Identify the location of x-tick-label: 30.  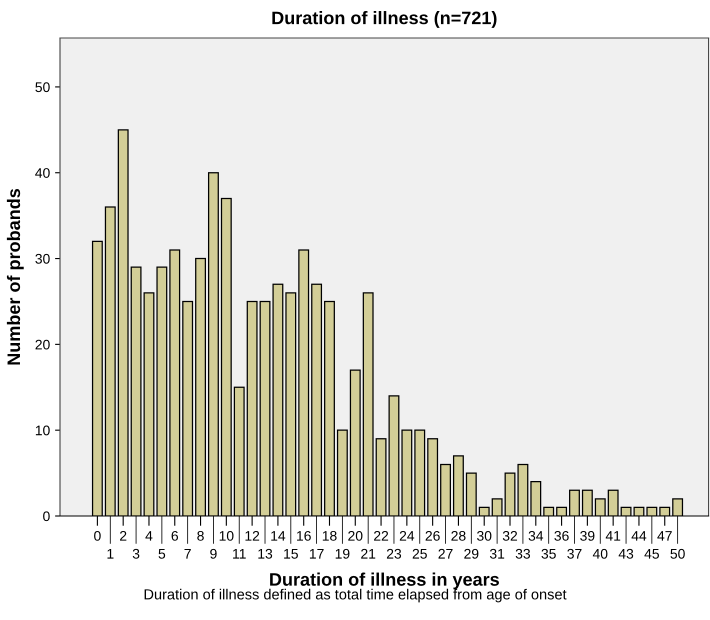
(484, 535).